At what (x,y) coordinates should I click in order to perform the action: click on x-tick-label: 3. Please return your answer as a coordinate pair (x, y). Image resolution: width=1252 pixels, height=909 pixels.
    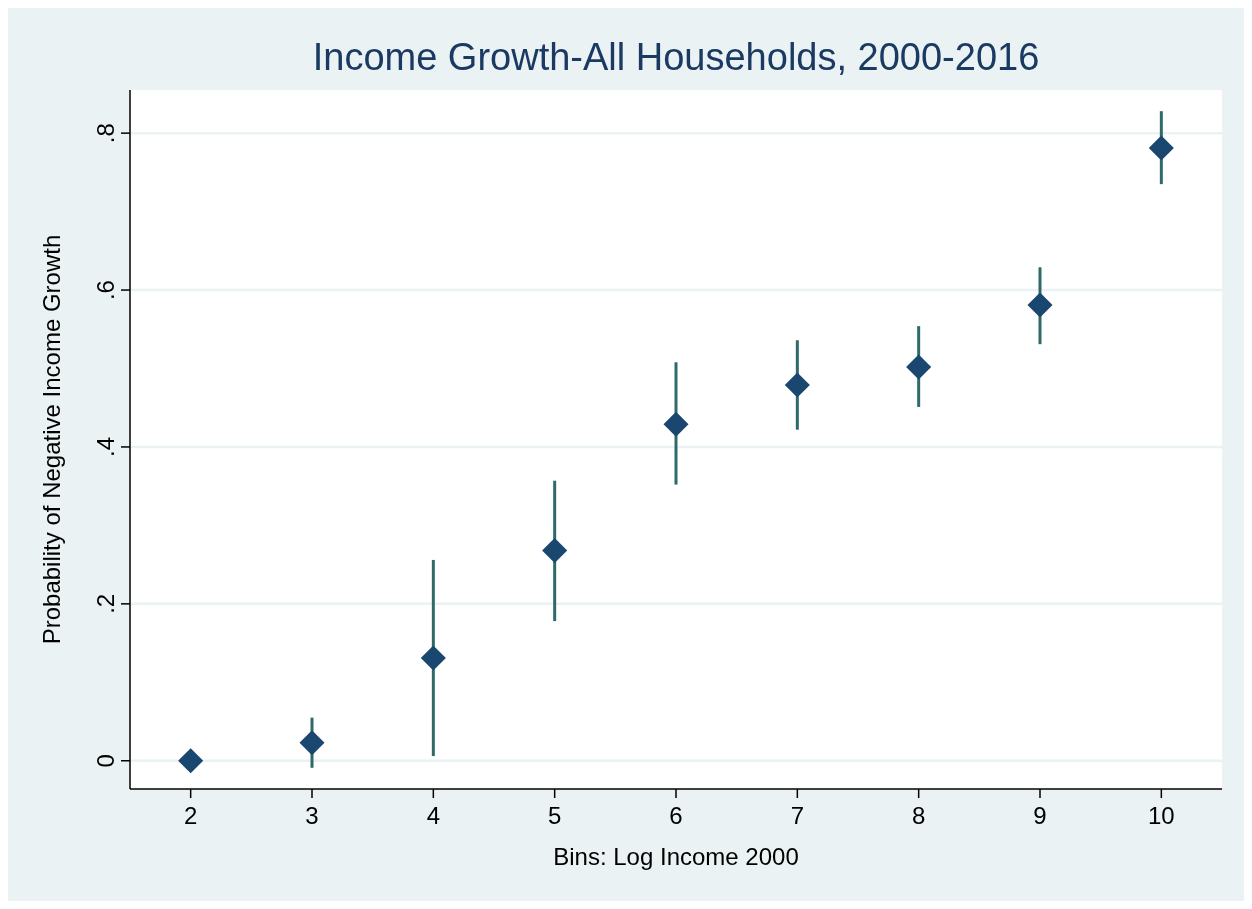
    Looking at the image, I should click on (312, 815).